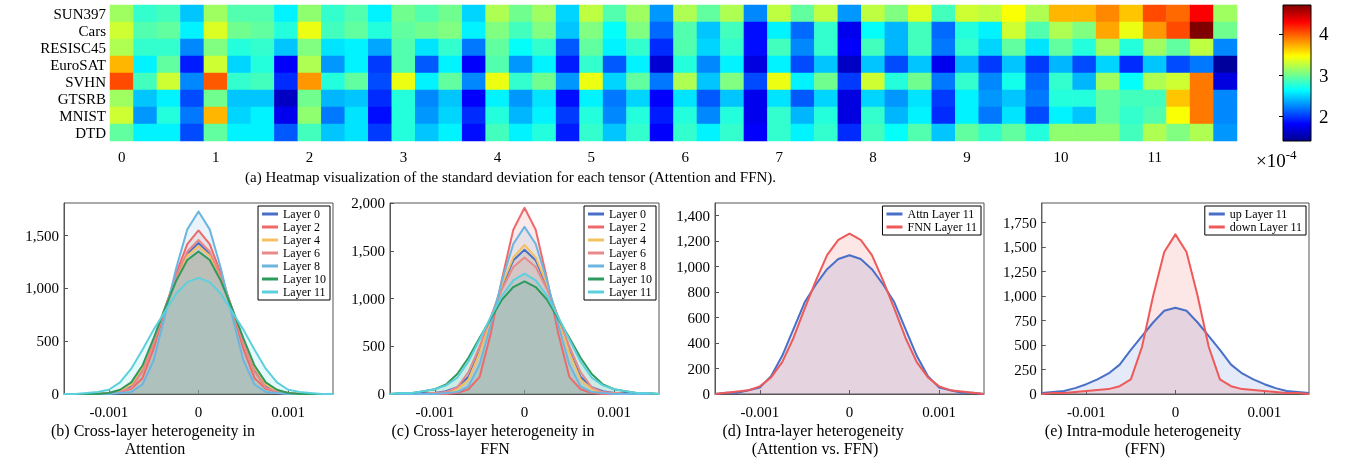 The image size is (1351, 472). What do you see at coordinates (942, 227) in the screenshot?
I see `legend-label: FNN Layer 11` at bounding box center [942, 227].